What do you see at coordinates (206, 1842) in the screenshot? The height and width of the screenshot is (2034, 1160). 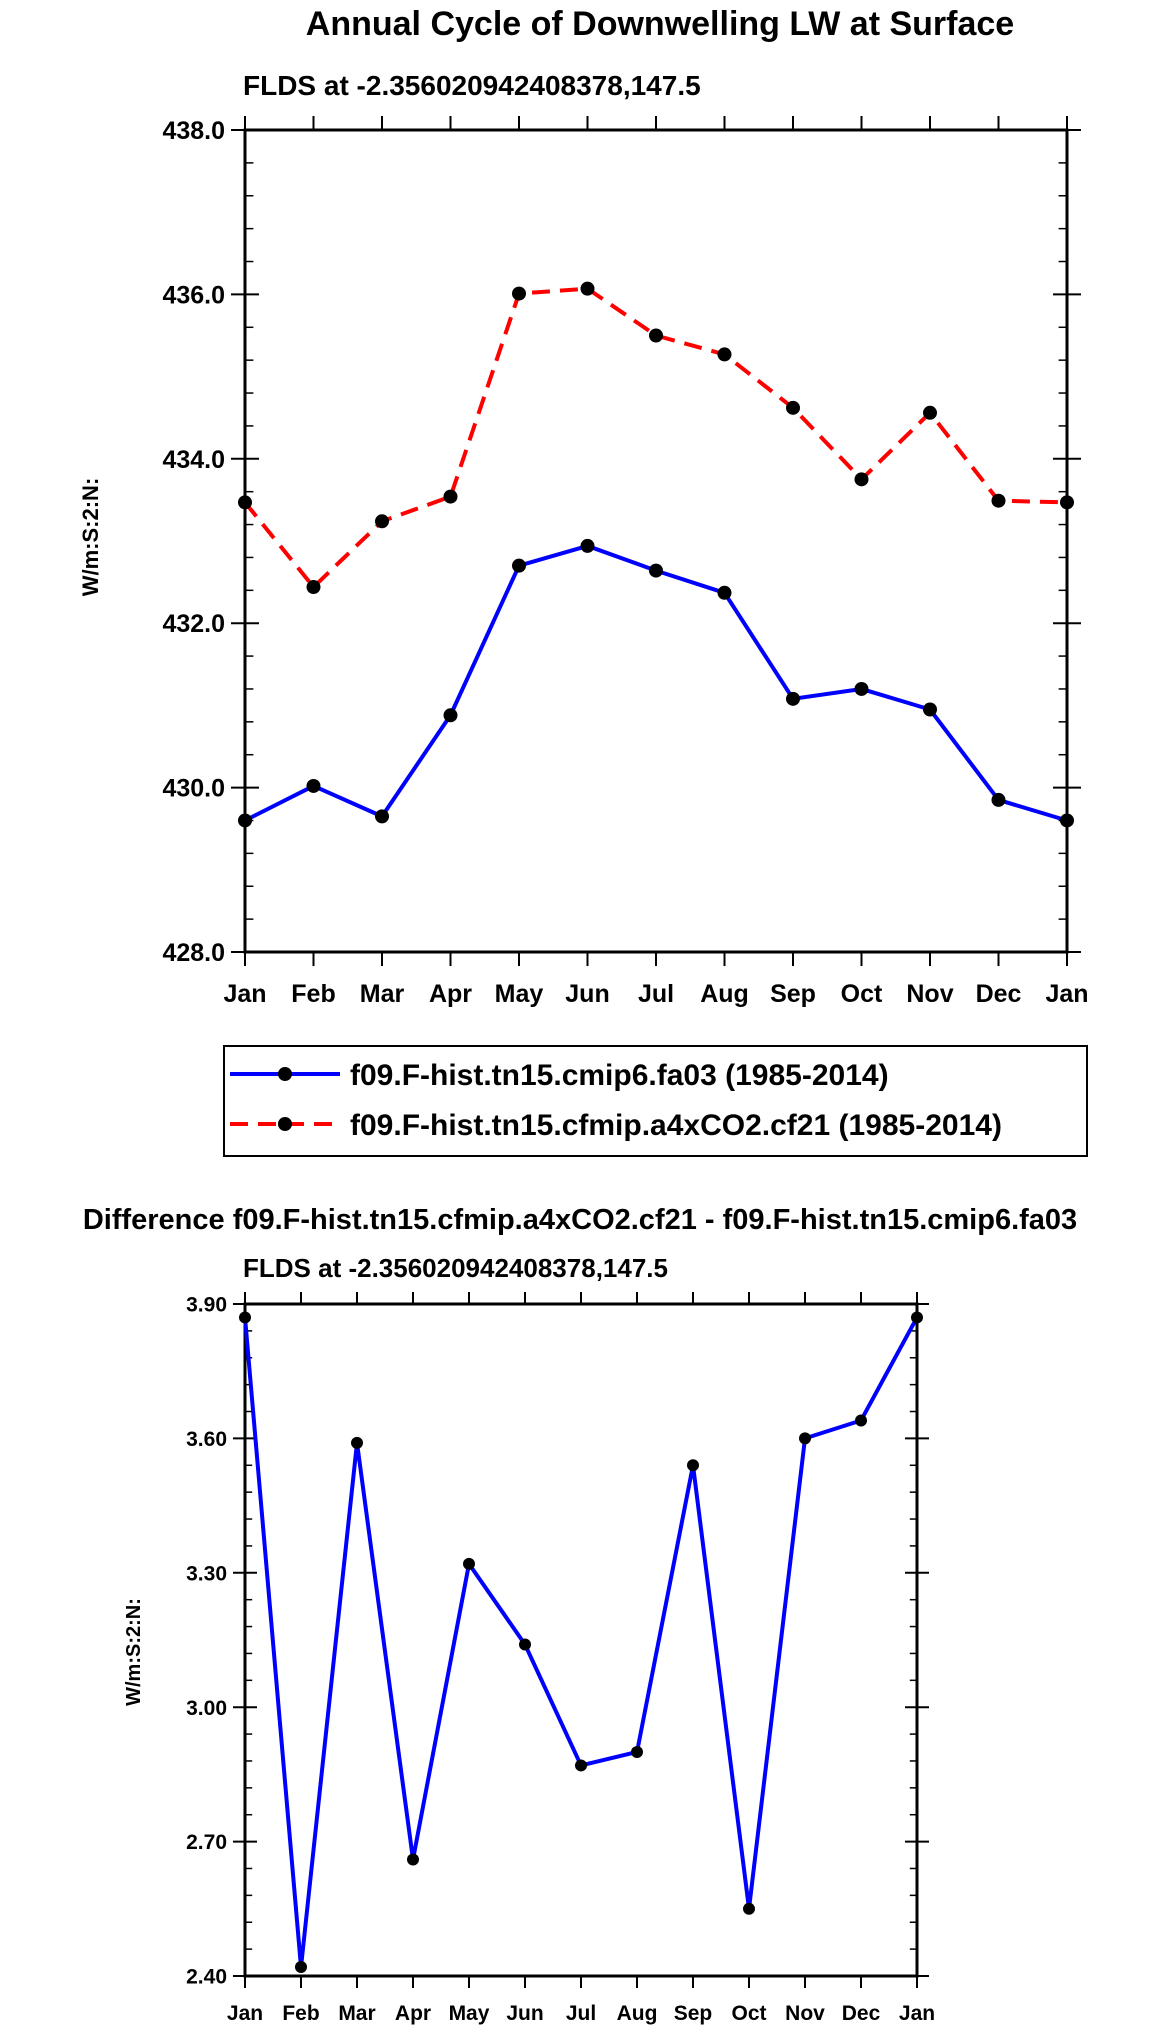 I see `y-tick-label: 2.70` at bounding box center [206, 1842].